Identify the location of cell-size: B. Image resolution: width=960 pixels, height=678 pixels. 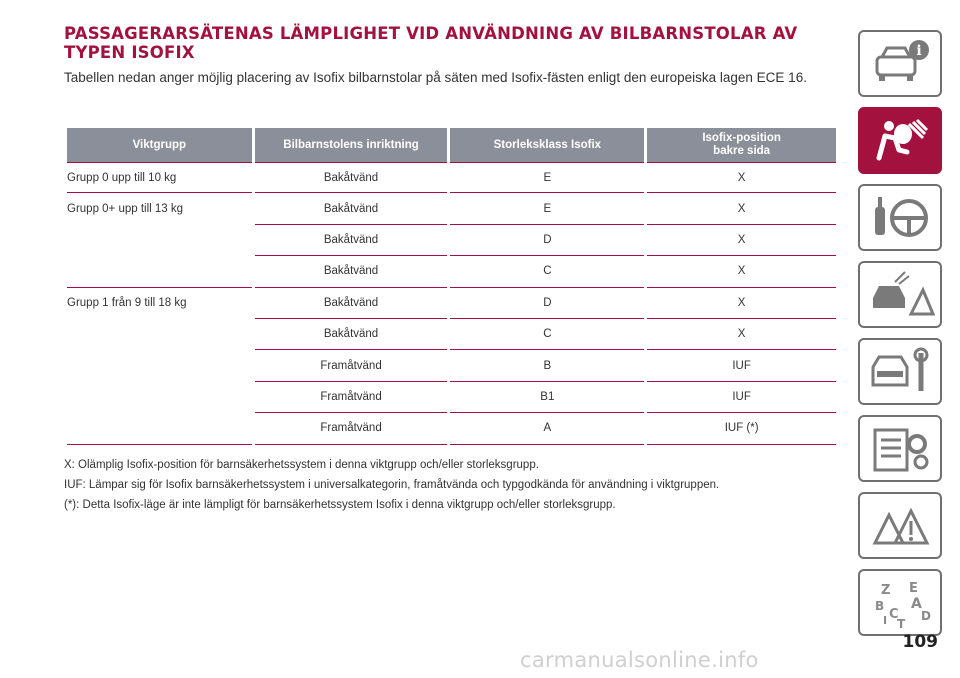
(547, 366).